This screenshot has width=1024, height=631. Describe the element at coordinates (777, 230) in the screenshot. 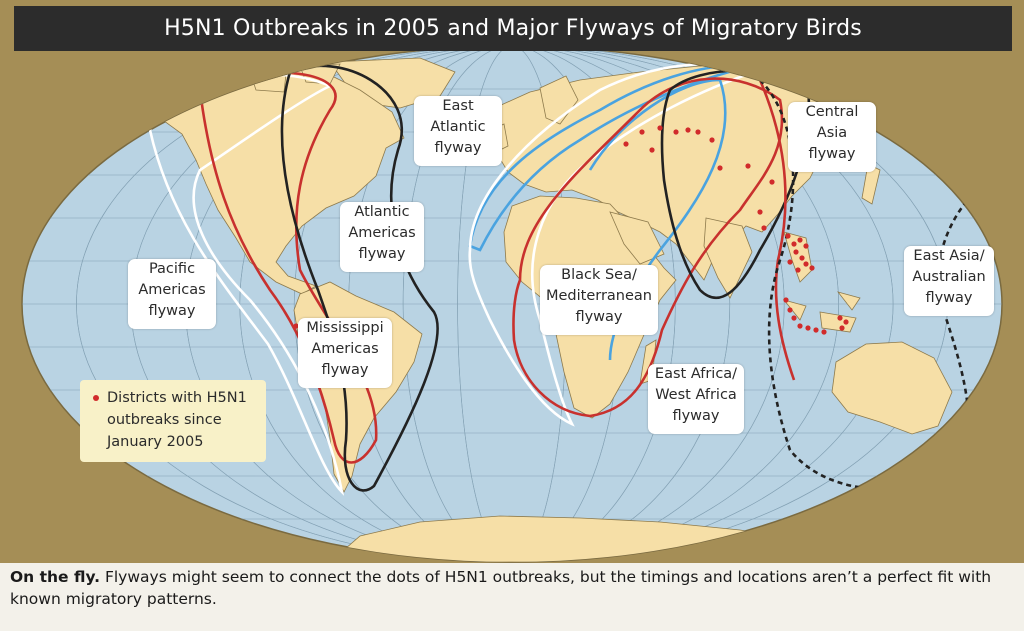

I see `central-asia-outer-route` at that location.